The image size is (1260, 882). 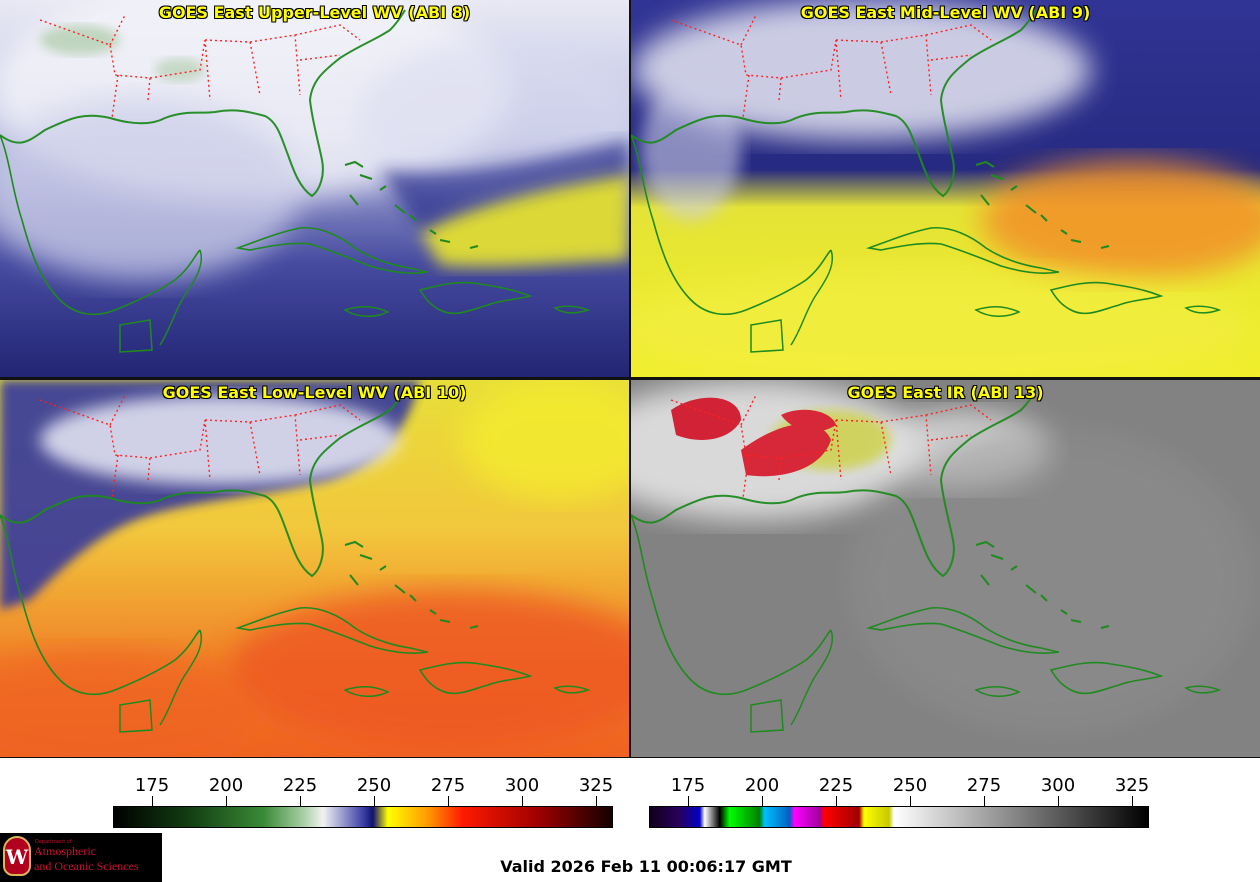 What do you see at coordinates (762, 785) in the screenshot?
I see `colorbar-ir-tick-label: 200` at bounding box center [762, 785].